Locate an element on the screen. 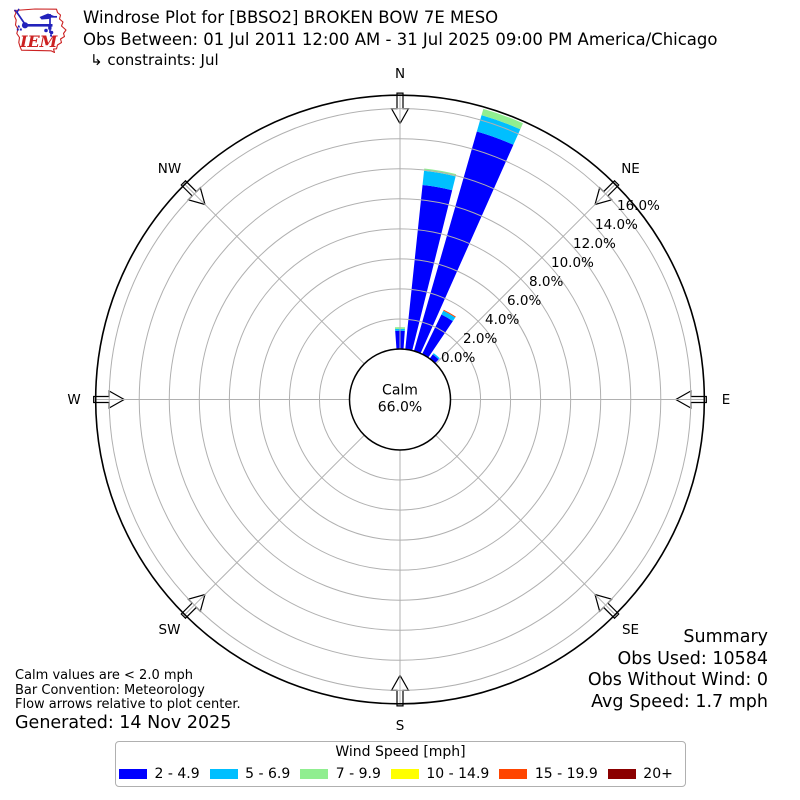  legend-bin-label: 20+ is located at coordinates (658, 774).